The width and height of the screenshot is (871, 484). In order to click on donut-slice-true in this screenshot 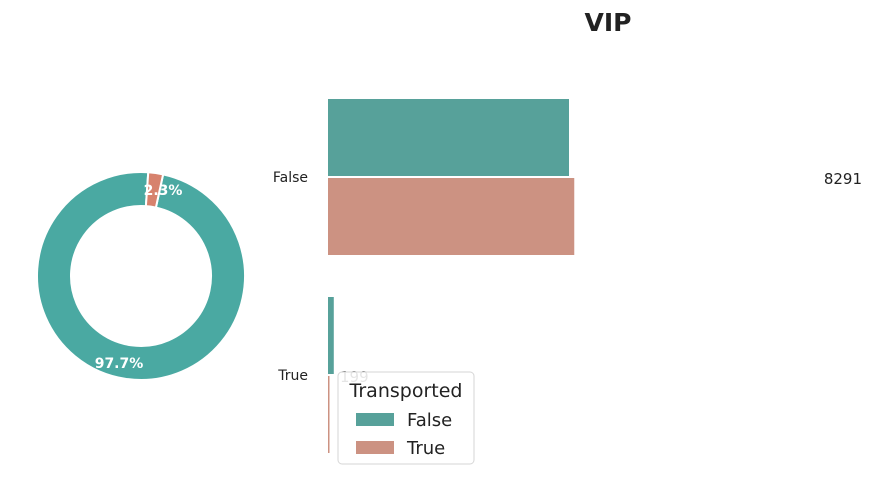, I will do `click(154, 190)`.